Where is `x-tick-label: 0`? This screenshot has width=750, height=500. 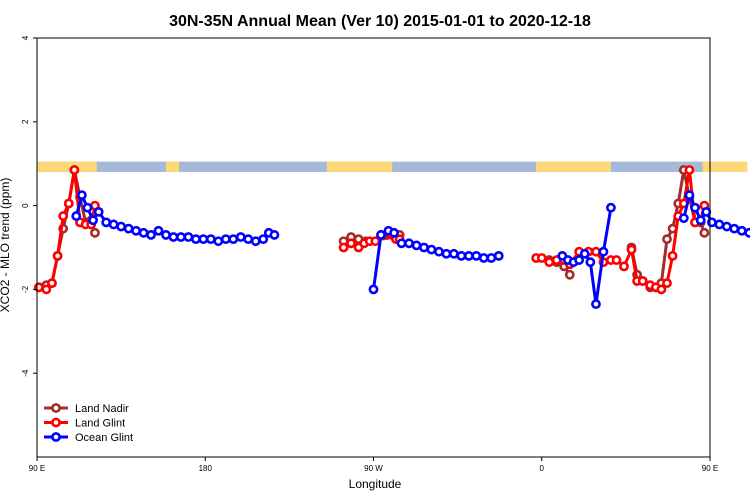
x-tick-label: 0 is located at coordinates (542, 468).